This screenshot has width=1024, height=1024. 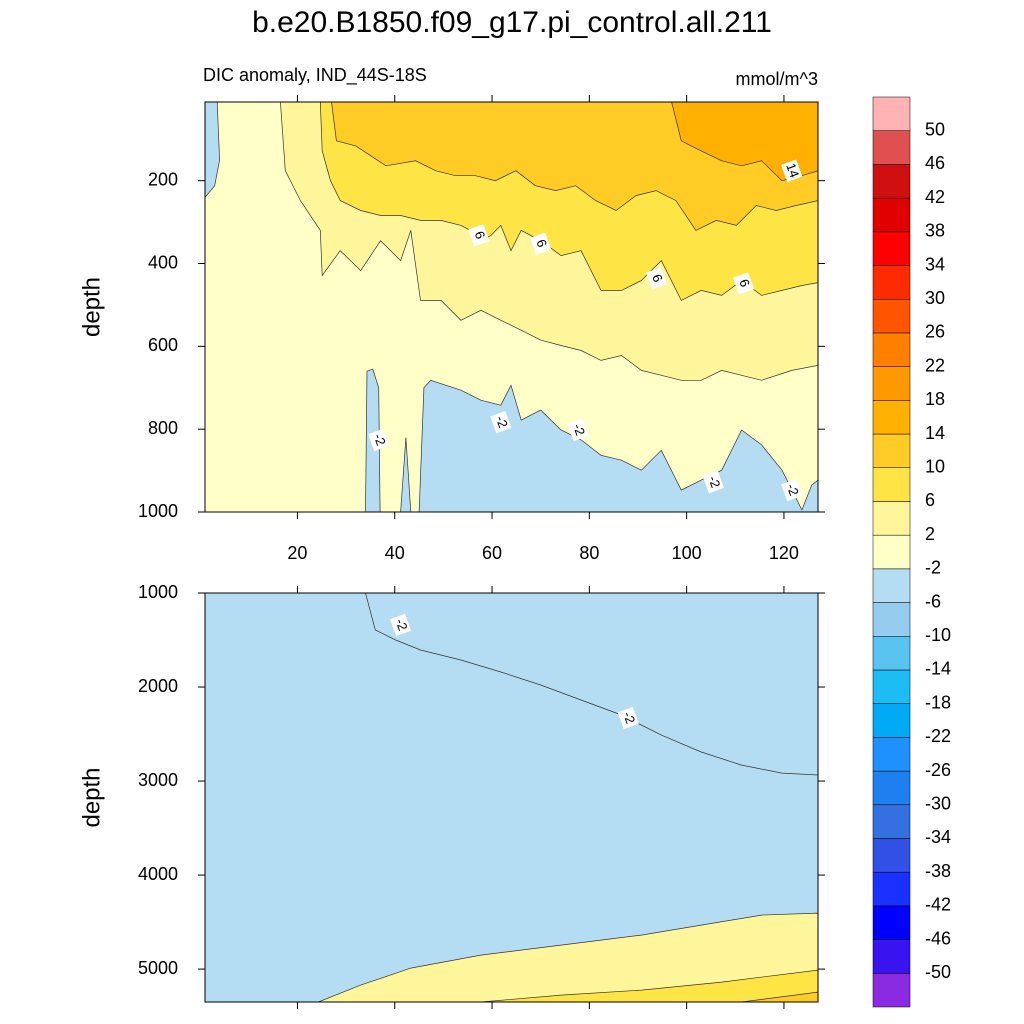 I want to click on colorbar-label: -42, so click(x=938, y=905).